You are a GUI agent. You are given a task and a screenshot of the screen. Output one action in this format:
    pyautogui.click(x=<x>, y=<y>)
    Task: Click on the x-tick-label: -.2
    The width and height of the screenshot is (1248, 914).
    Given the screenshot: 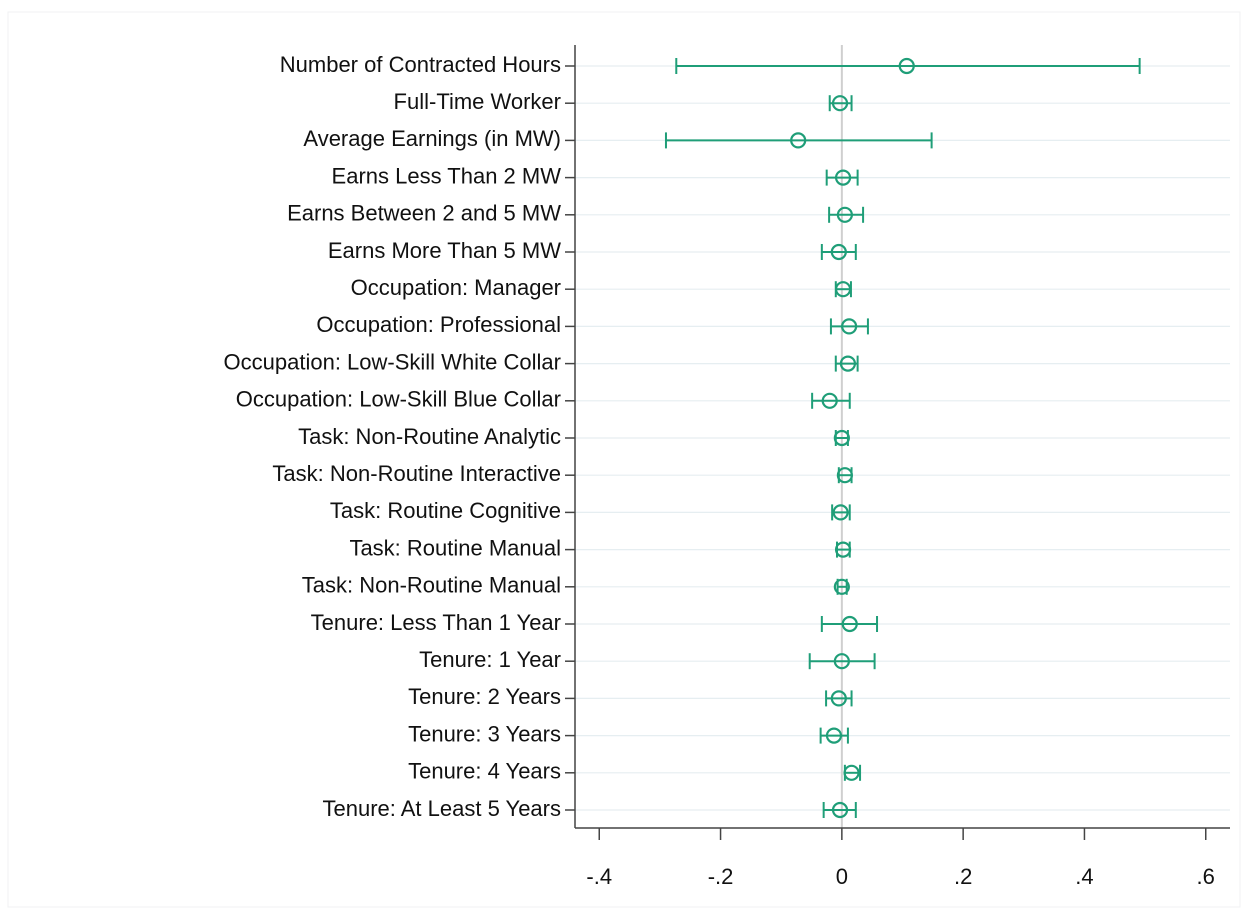 What is the action you would take?
    pyautogui.click(x=721, y=876)
    